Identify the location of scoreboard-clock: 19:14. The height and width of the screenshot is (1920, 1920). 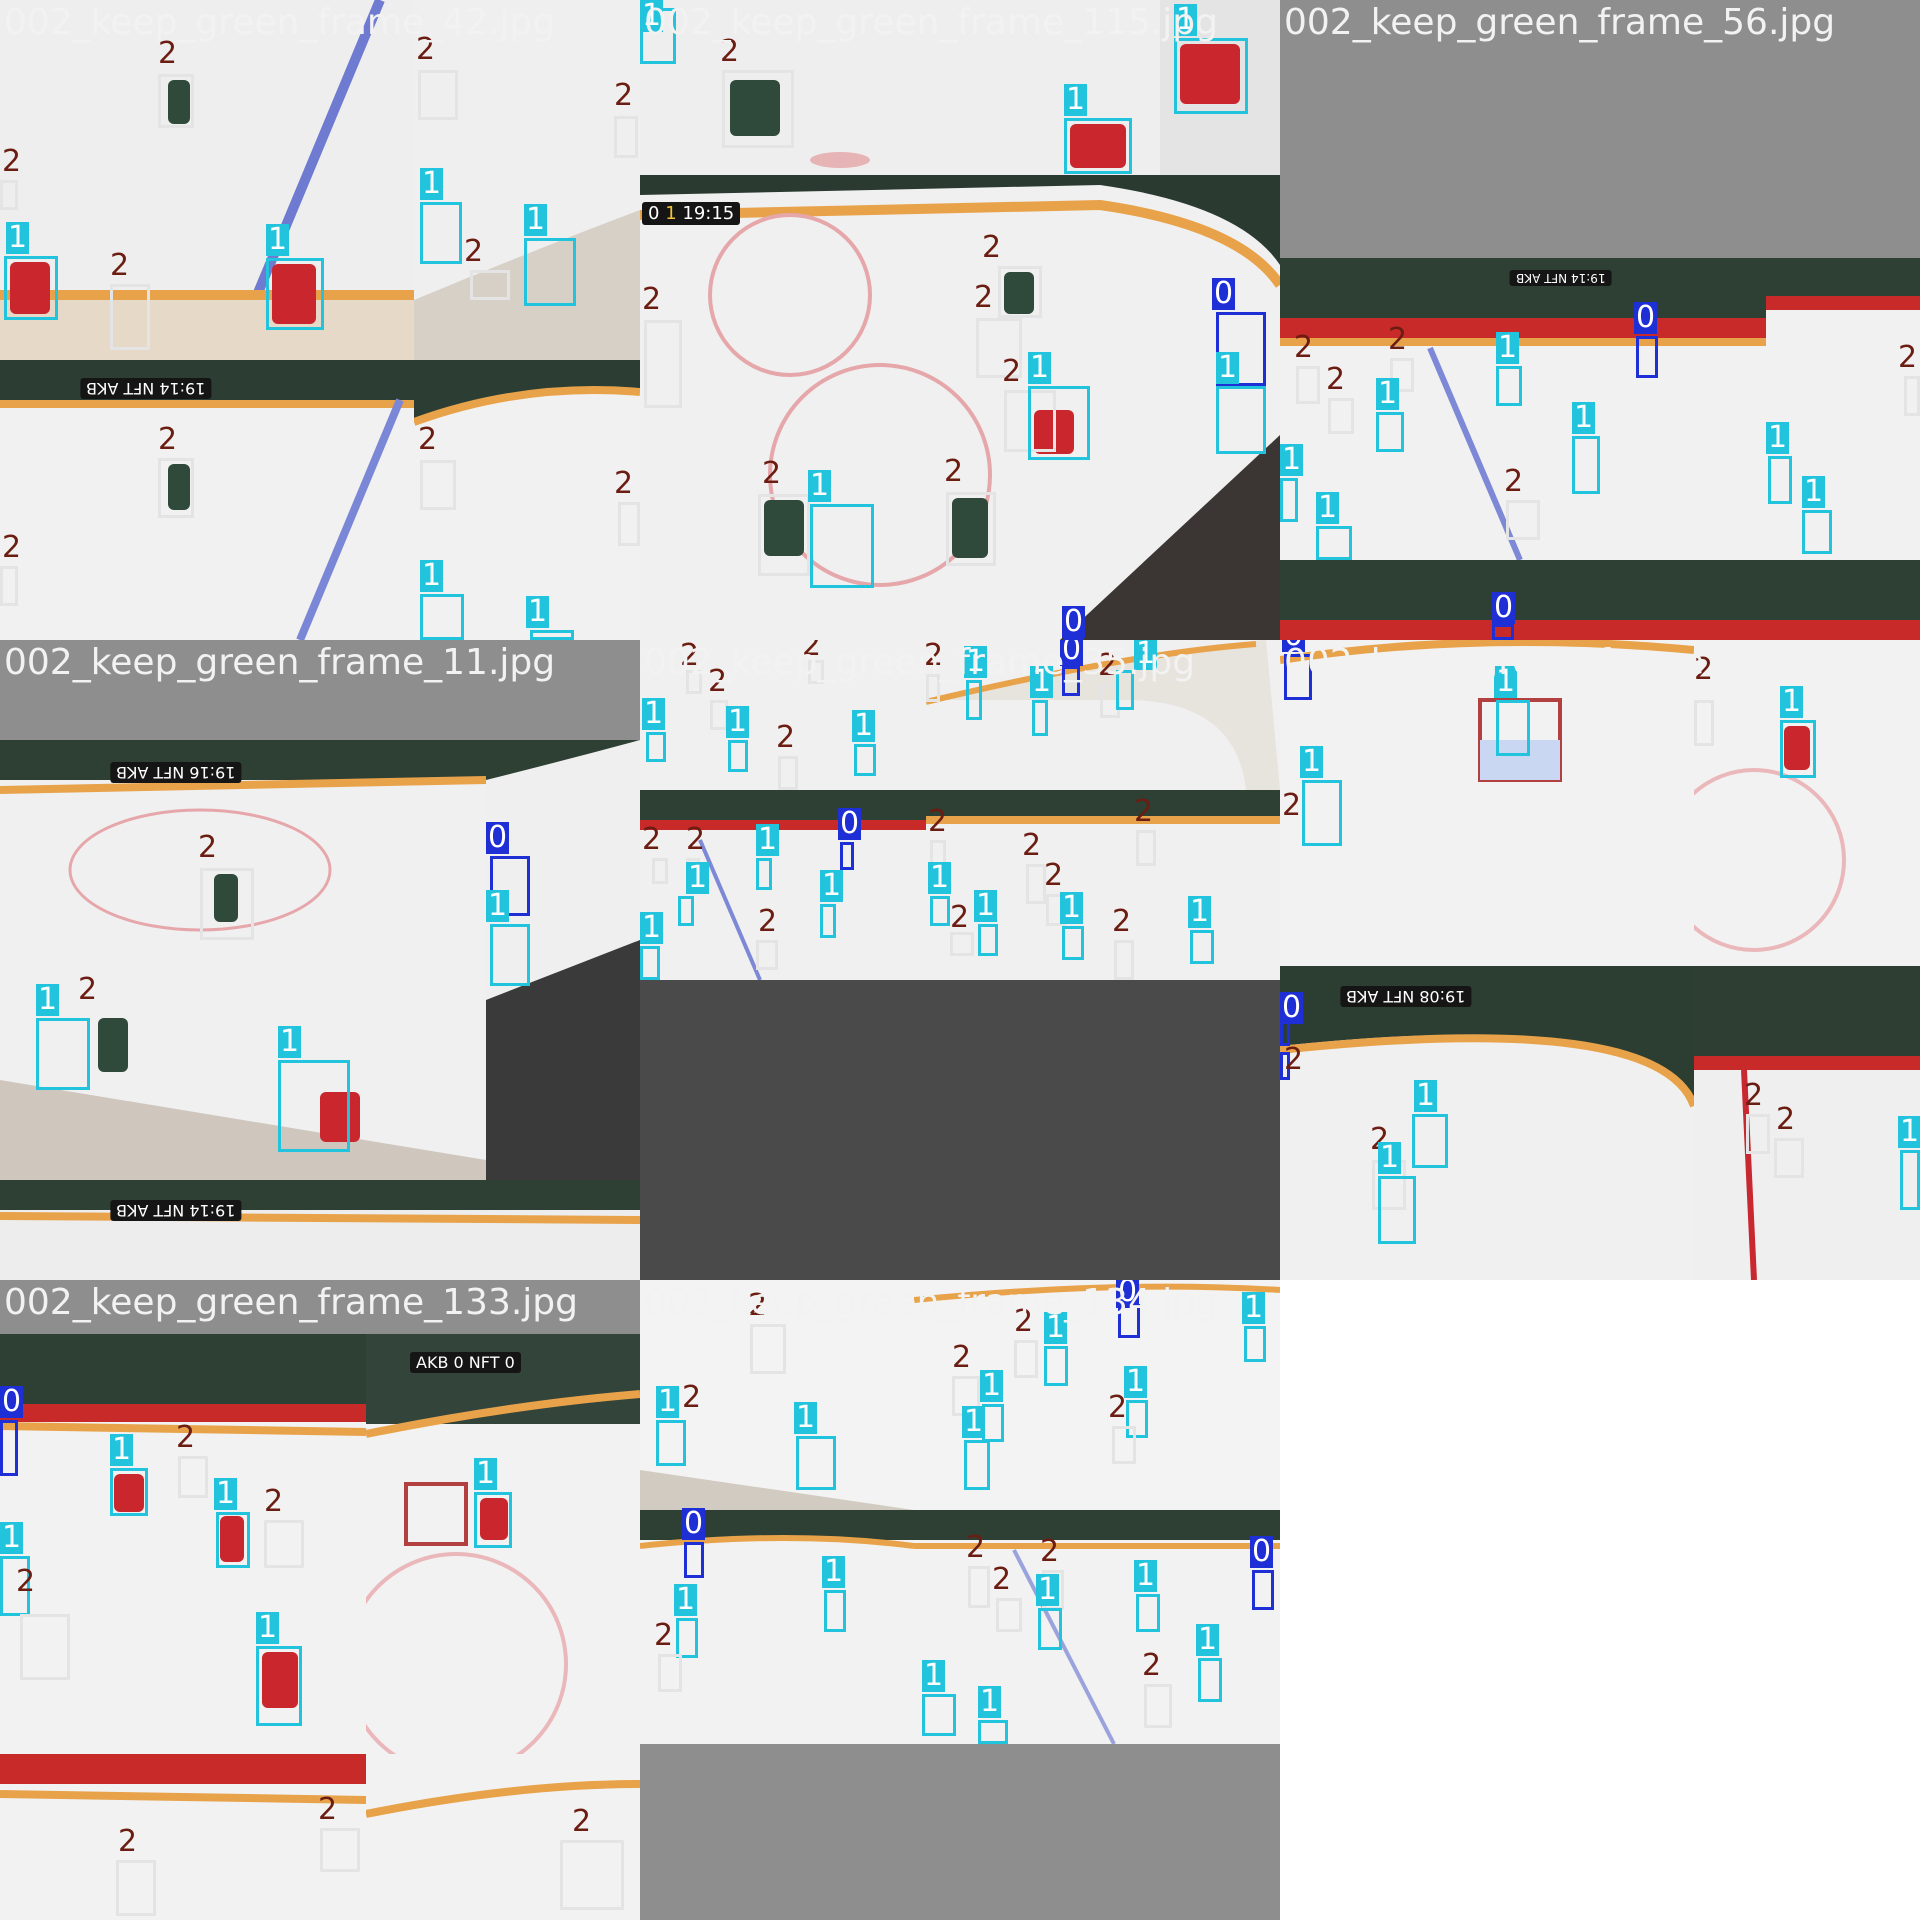
(182, 388).